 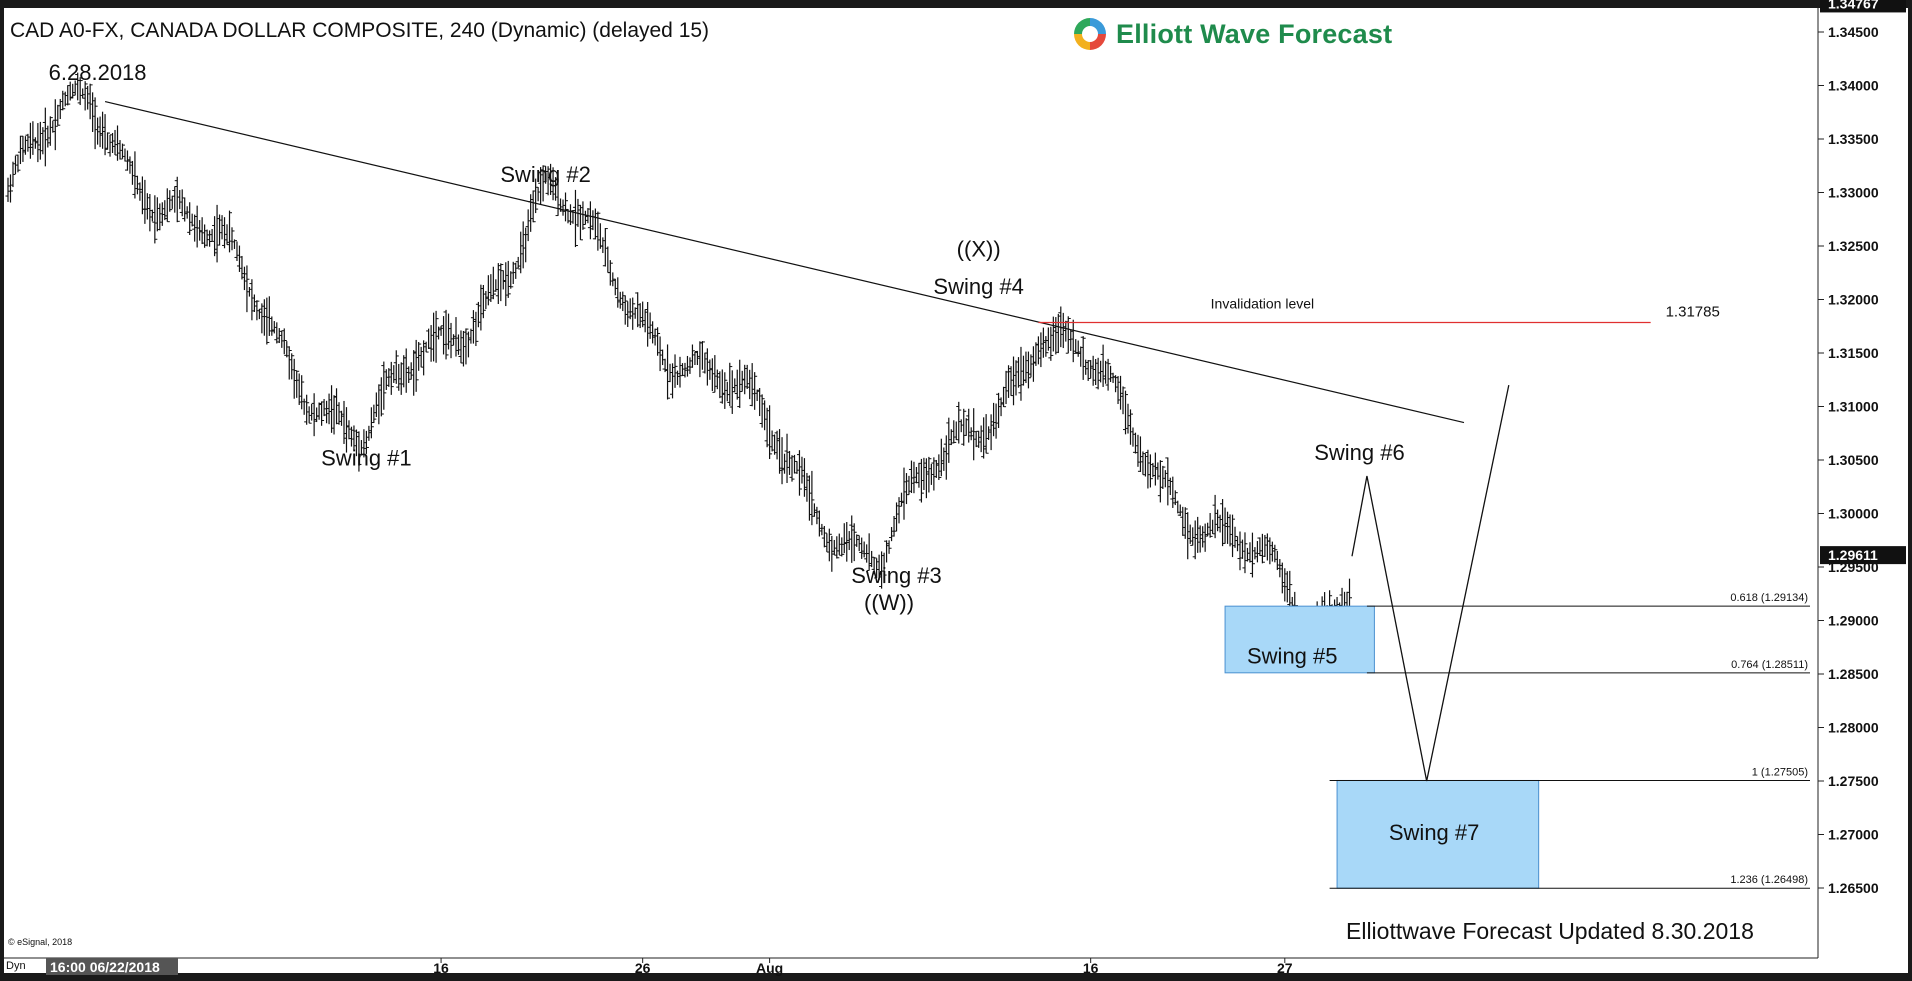 What do you see at coordinates (1359, 452) in the screenshot?
I see `wave-label: Swing #6` at bounding box center [1359, 452].